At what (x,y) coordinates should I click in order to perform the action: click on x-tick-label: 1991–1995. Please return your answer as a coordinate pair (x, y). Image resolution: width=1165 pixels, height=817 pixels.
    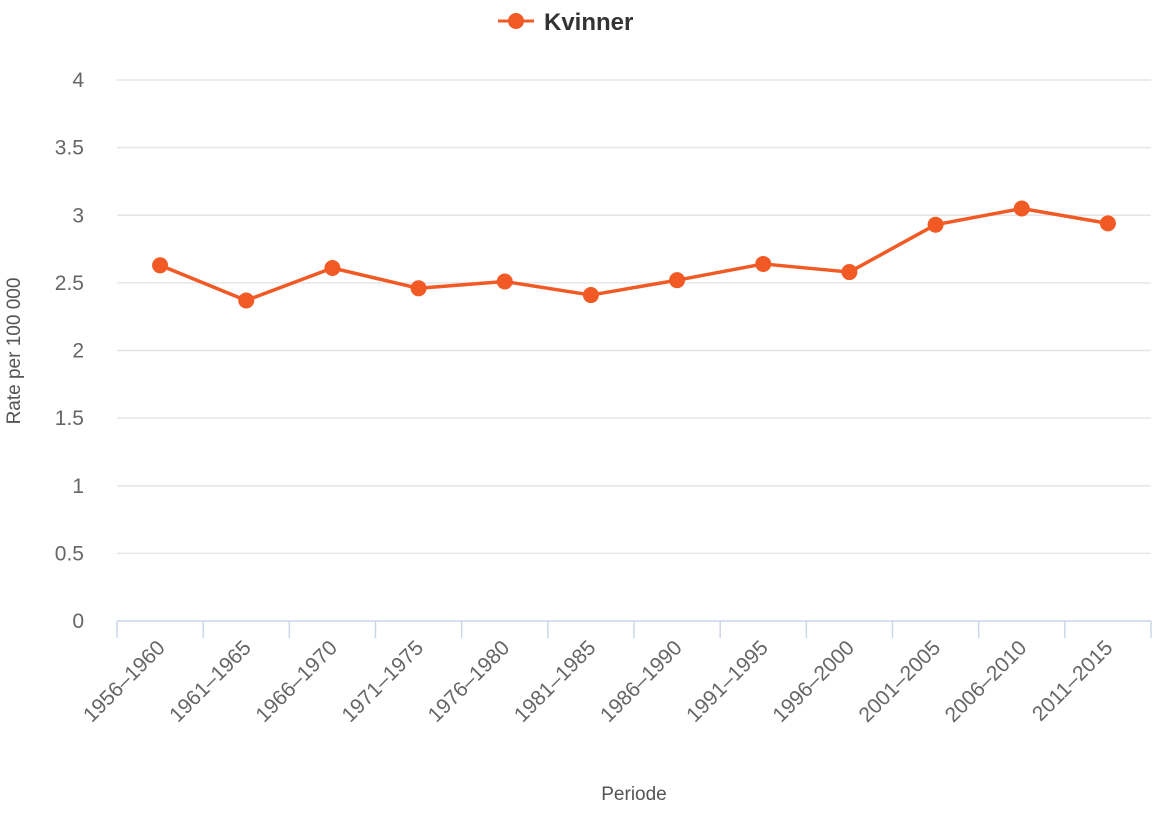
    Looking at the image, I should click on (727, 681).